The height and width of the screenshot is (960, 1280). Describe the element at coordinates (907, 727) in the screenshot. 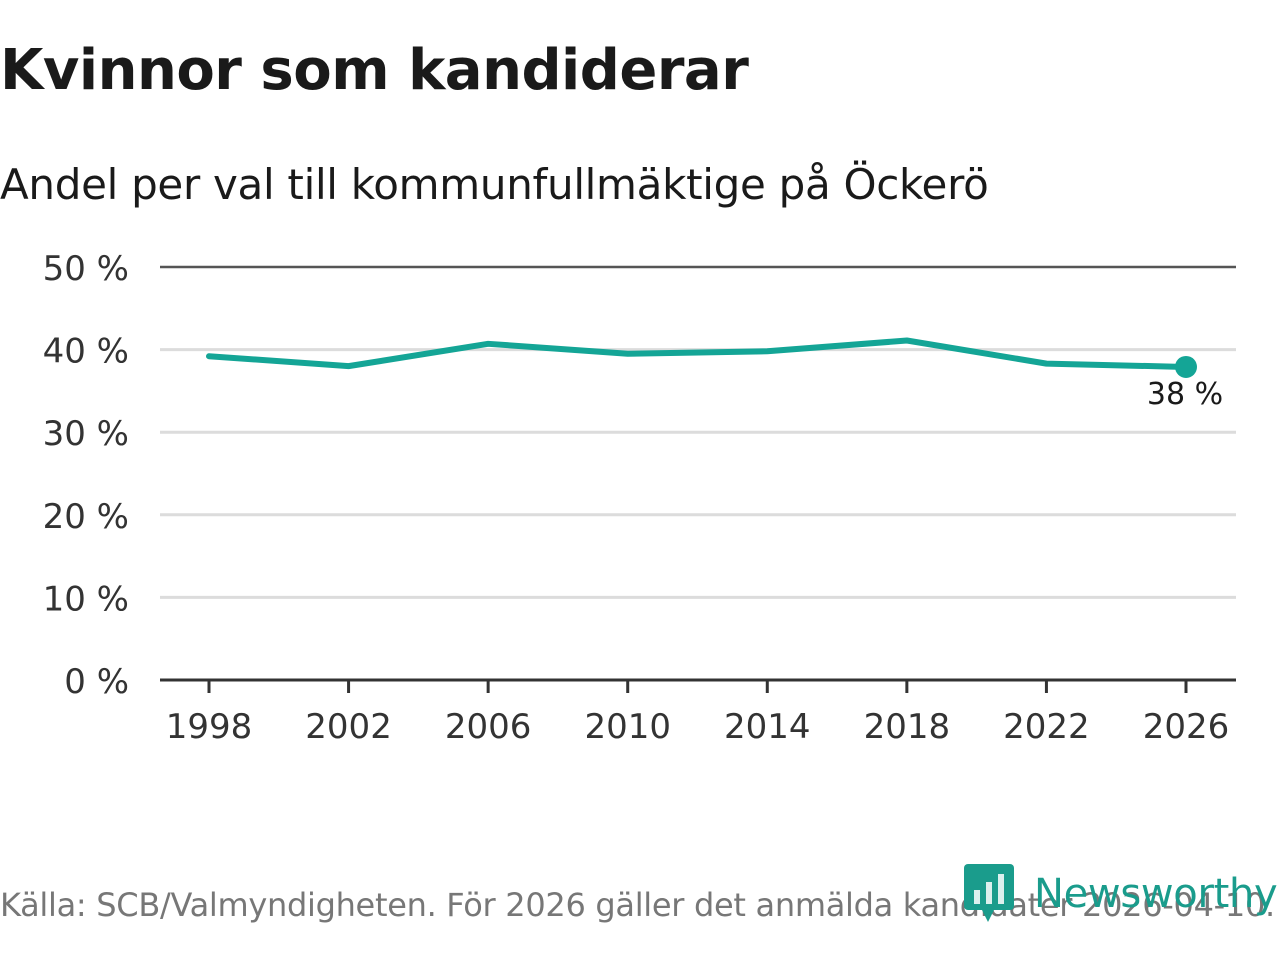

I see `x-tick-label: 2018` at that location.